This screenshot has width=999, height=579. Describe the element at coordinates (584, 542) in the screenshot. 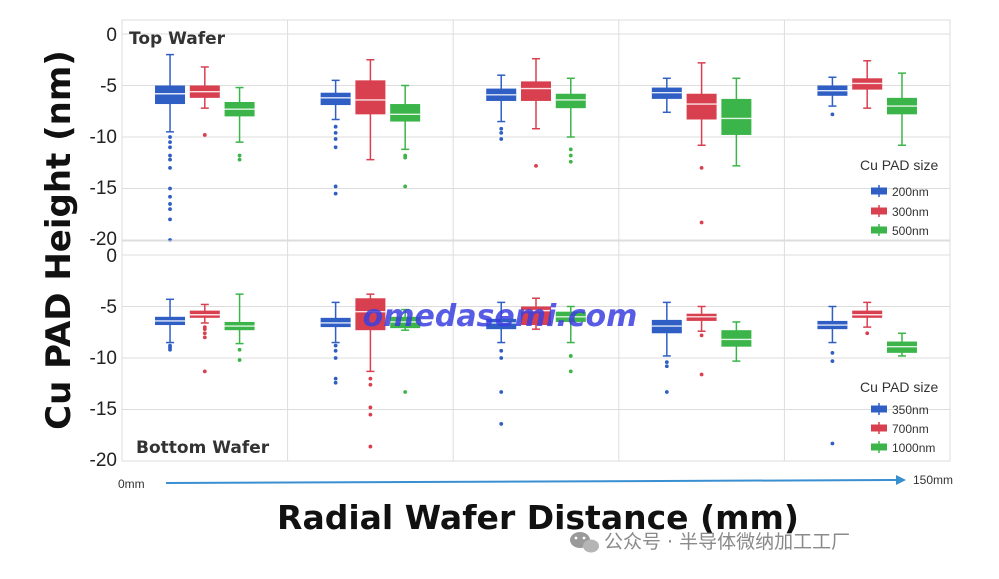

I see `wechat-icon` at that location.